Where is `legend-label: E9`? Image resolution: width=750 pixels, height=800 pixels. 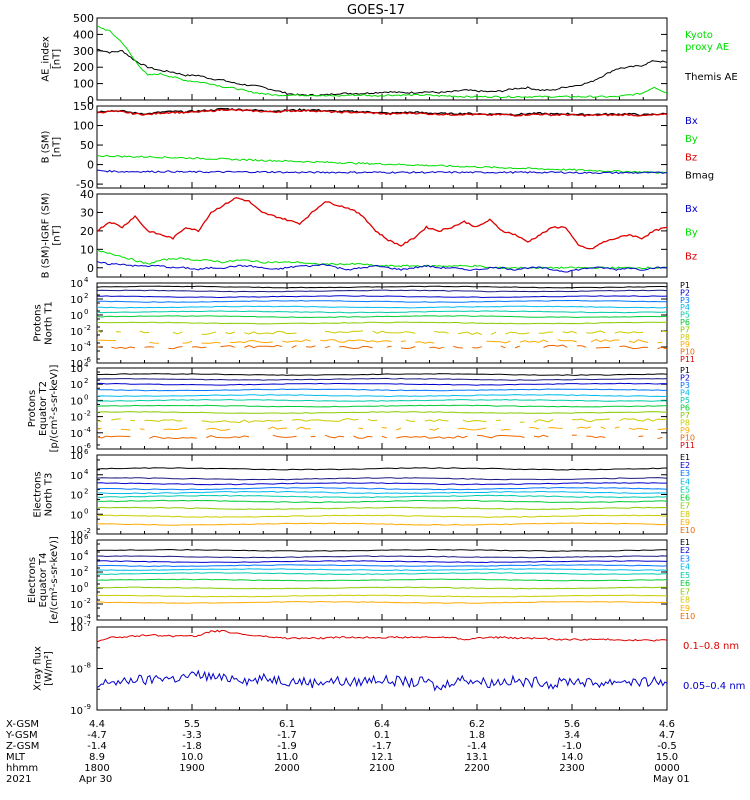 legend-label: E9 is located at coordinates (685, 522).